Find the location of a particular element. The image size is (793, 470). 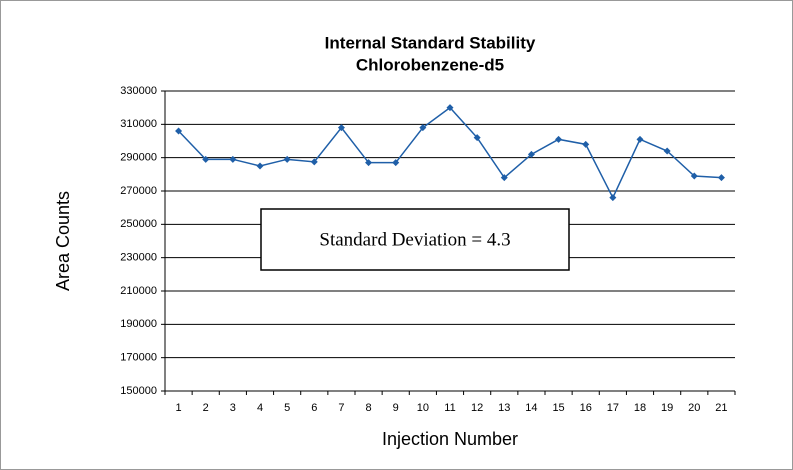

x-tick-label: 5 is located at coordinates (287, 408).